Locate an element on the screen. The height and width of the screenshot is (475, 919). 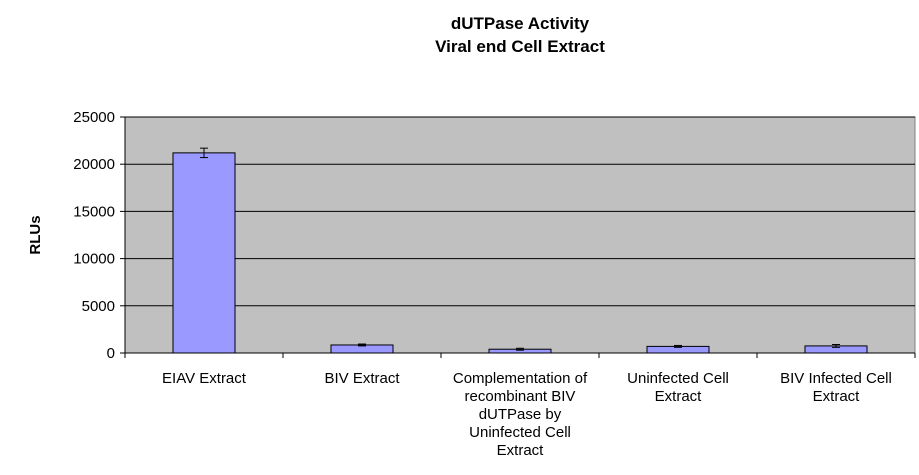
x-tick-label: EIAV Extract is located at coordinates (204, 378).